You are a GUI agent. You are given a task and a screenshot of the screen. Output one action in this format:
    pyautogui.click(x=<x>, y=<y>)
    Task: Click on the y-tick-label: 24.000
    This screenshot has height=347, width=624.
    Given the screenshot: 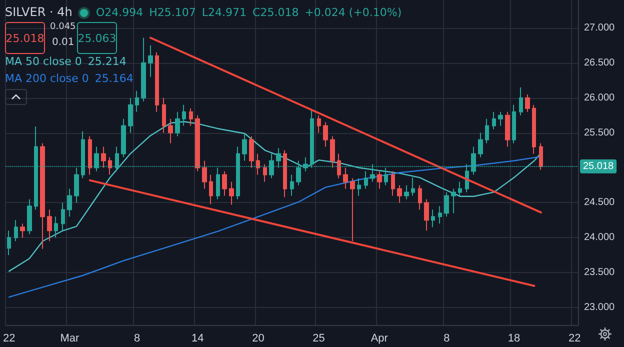 What is the action you would take?
    pyautogui.click(x=600, y=238)
    